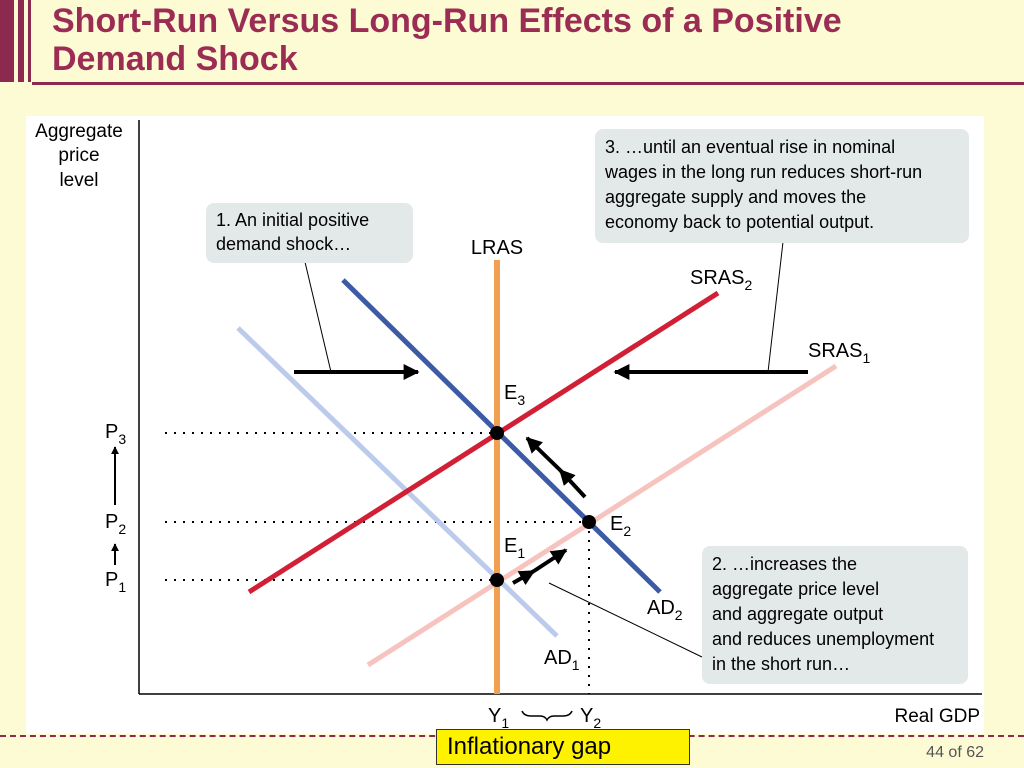  What do you see at coordinates (721, 280) in the screenshot?
I see `sras2-label: SRAS2` at bounding box center [721, 280].